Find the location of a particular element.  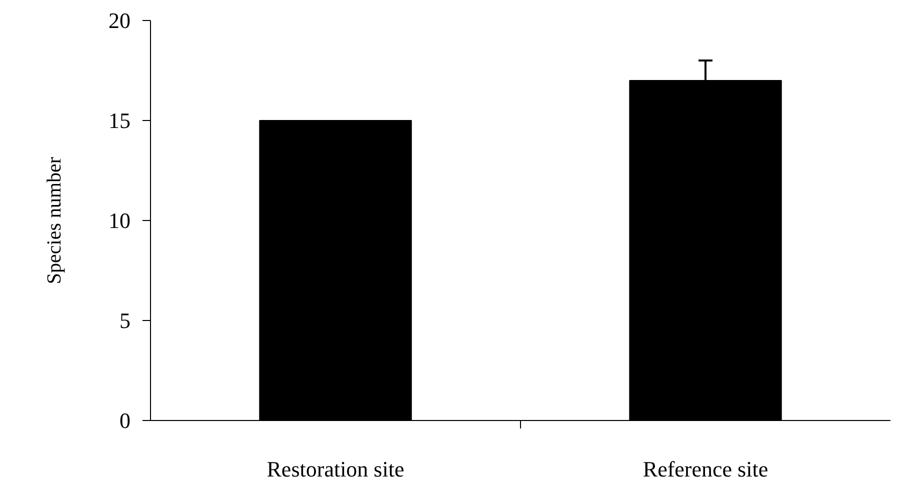

y-tick-label: 15 is located at coordinates (119, 120).